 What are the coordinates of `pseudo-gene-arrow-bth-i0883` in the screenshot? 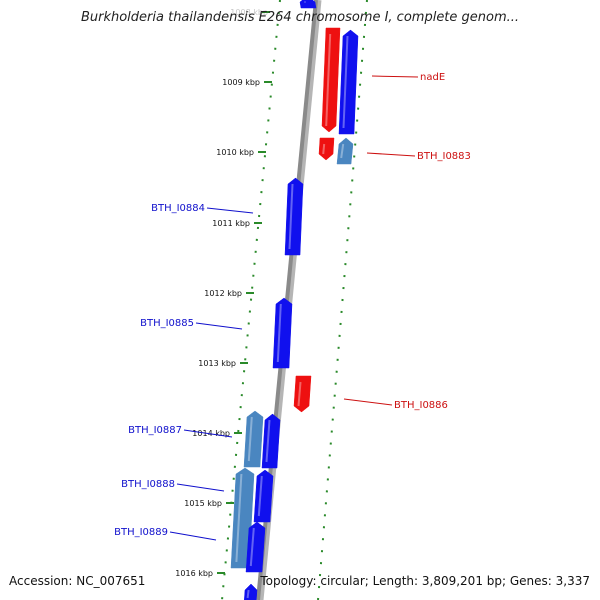 It's located at (345, 151).